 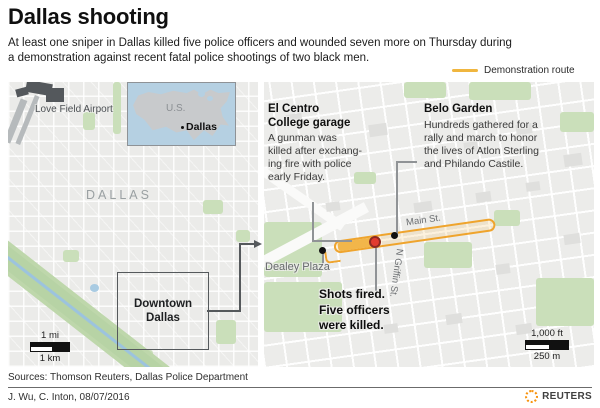 What do you see at coordinates (547, 333) in the screenshot?
I see `scale-ft-label: 1,000 ft` at bounding box center [547, 333].